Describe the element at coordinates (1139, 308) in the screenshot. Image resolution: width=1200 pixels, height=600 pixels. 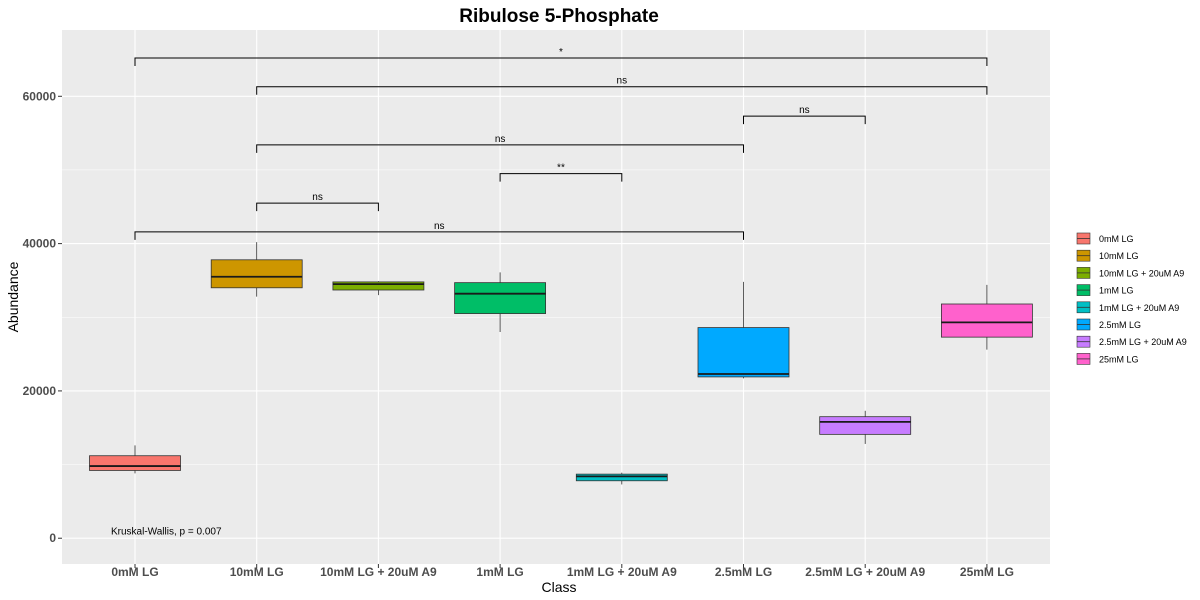
I see `legend-label: 1mM LG + 20uM A9` at that location.